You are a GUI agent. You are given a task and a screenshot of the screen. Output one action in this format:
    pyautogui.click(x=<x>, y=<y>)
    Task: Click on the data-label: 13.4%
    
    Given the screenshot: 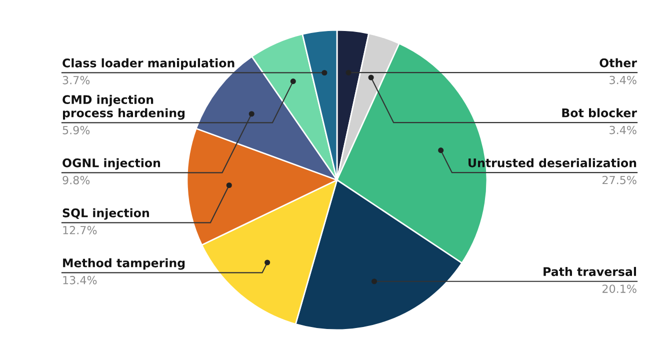 What is the action you would take?
    pyautogui.click(x=80, y=280)
    